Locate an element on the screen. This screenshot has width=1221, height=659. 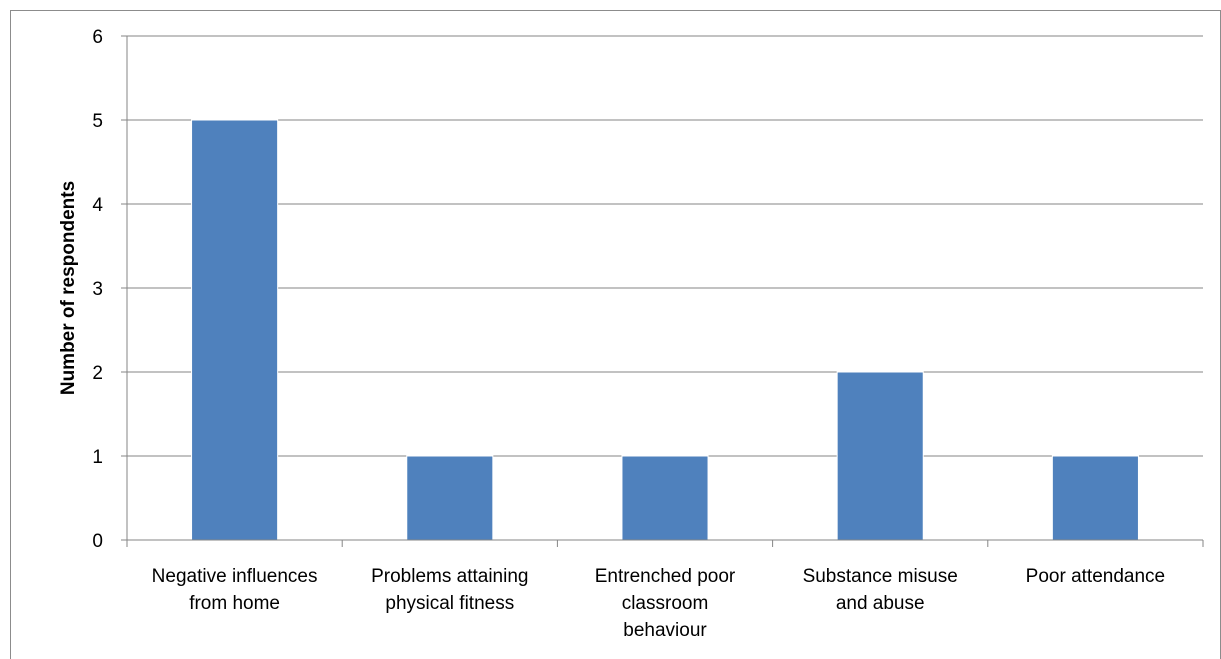
y-tick-label-6: 6 is located at coordinates (97, 37).